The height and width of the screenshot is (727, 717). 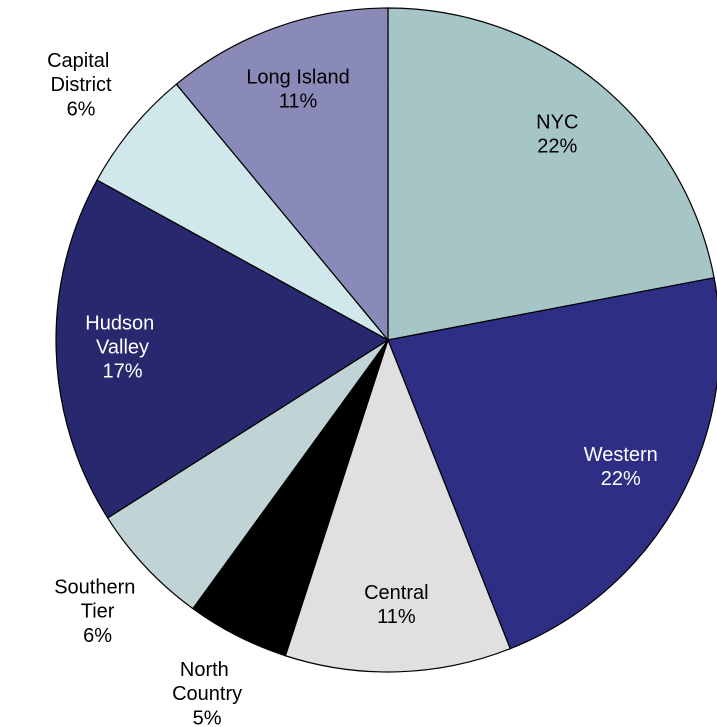 I want to click on slice-label-line: Capital, so click(x=81, y=61).